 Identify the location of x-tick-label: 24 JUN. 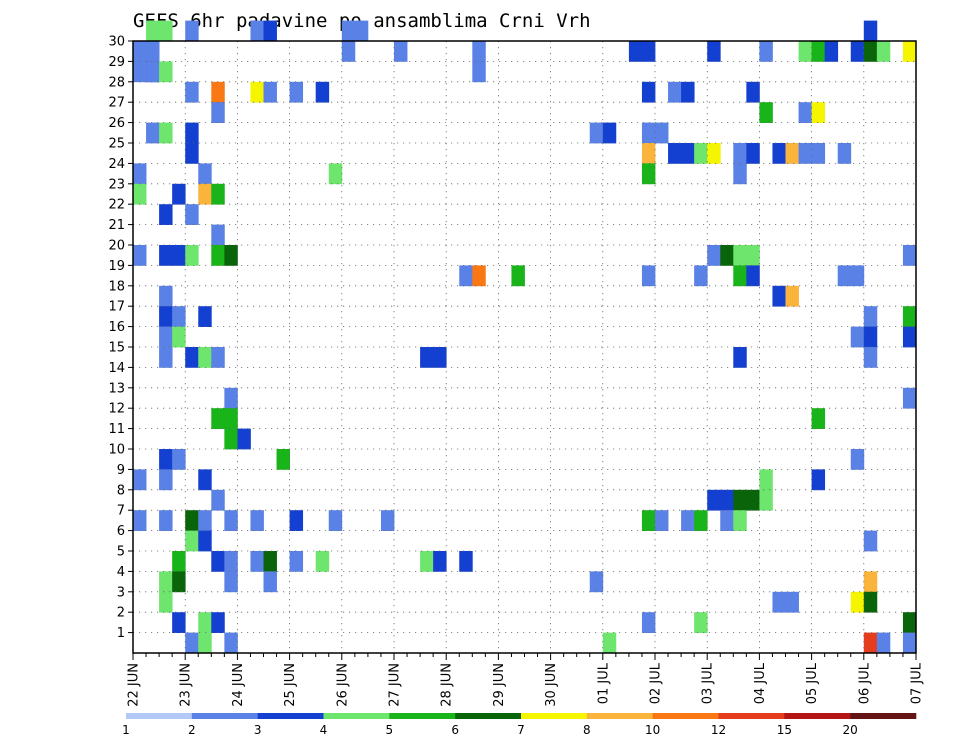
(238, 685).